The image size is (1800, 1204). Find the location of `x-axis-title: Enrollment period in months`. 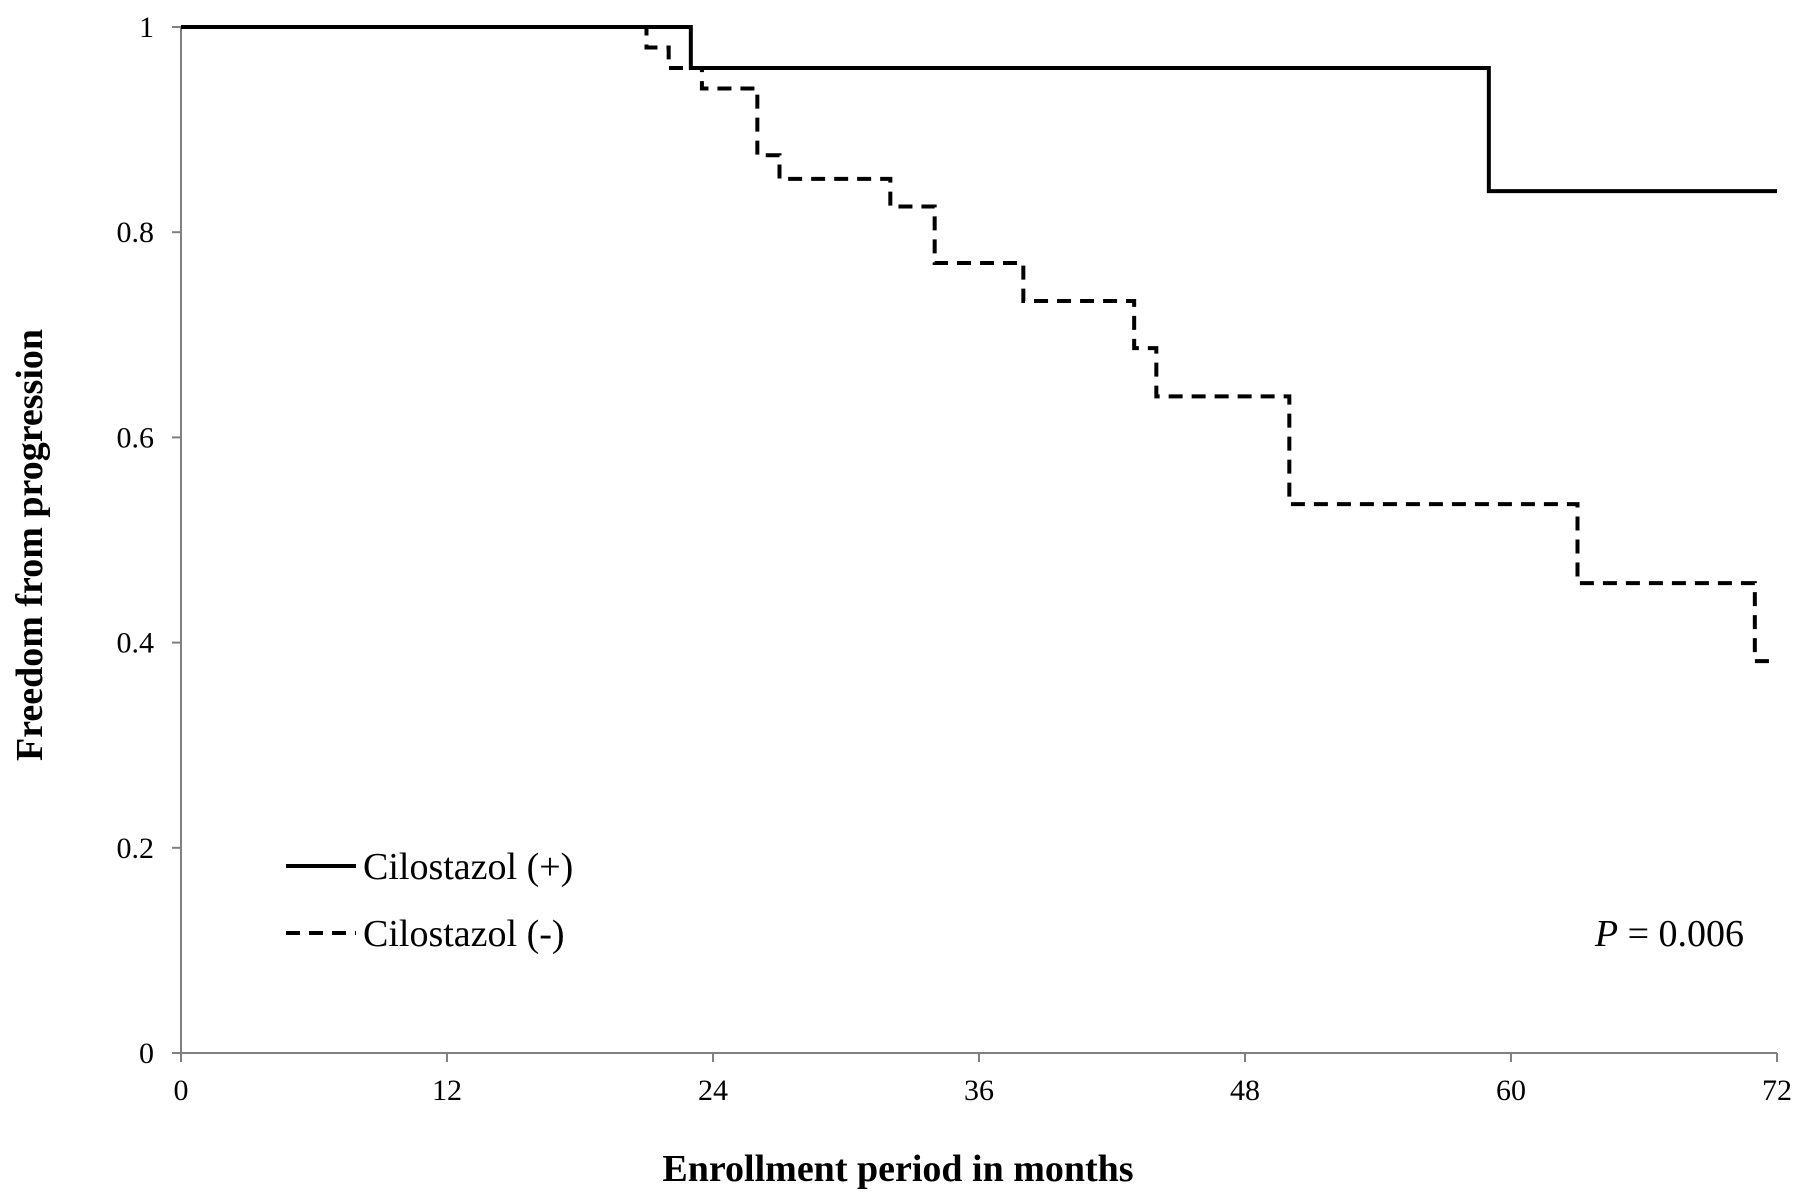

x-axis-title: Enrollment period in months is located at coordinates (897, 1169).